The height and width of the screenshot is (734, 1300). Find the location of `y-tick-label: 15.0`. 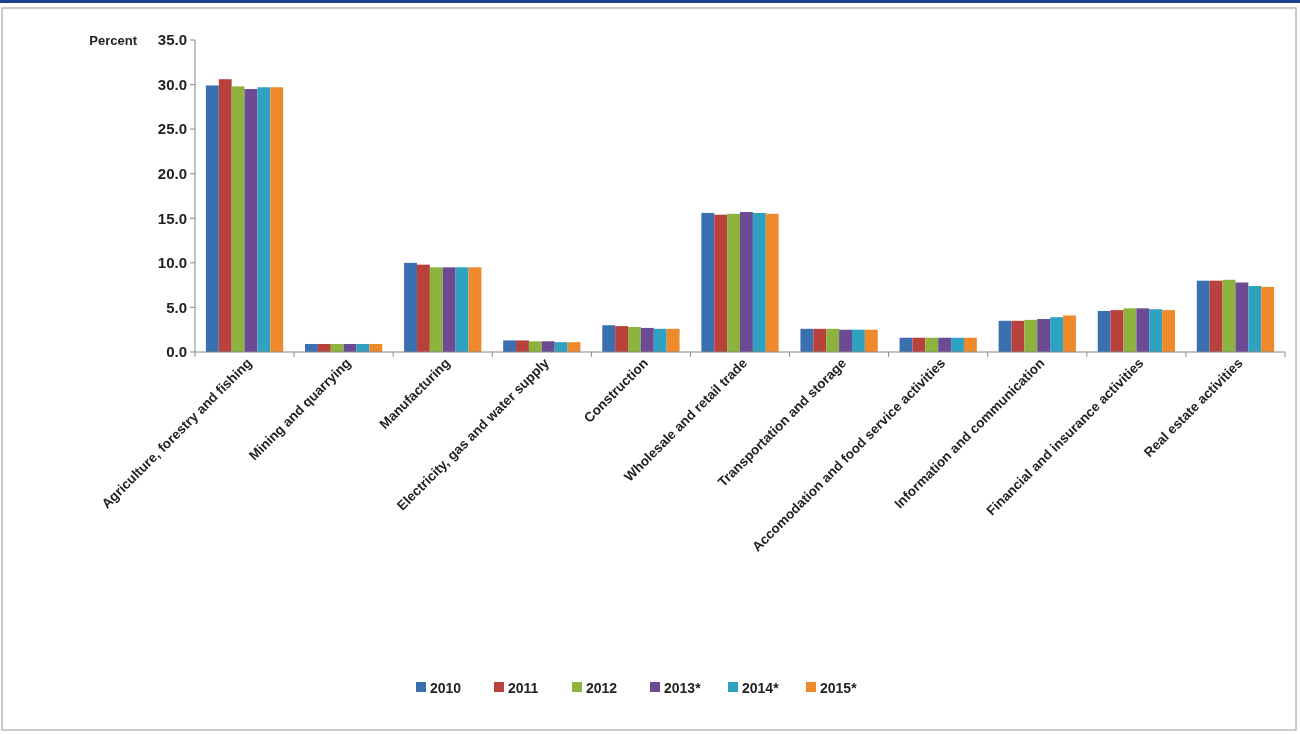

y-tick-label: 15.0 is located at coordinates (172, 218).